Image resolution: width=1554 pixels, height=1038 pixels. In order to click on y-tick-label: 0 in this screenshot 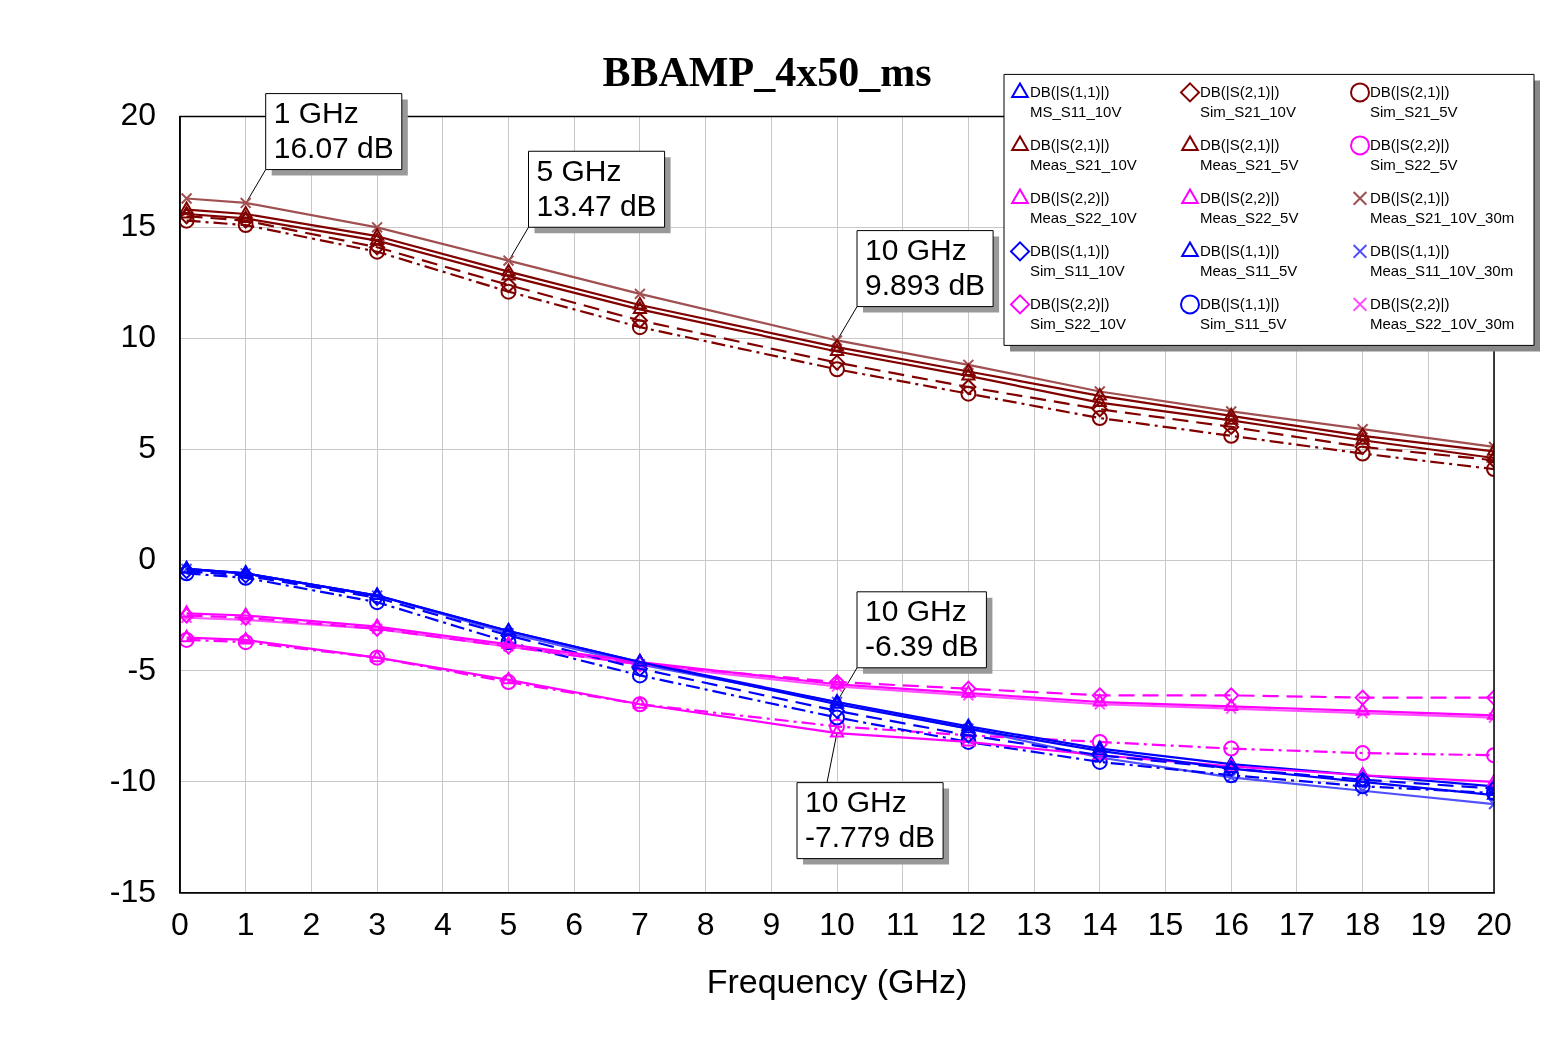, I will do `click(147, 557)`.